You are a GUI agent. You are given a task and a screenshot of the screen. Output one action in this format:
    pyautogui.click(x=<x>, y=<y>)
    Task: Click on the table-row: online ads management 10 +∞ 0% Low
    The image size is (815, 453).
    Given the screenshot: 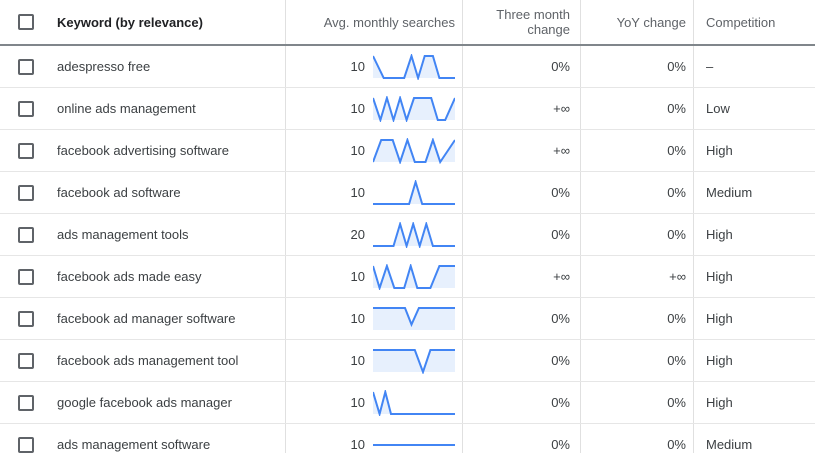 What is the action you would take?
    pyautogui.click(x=407, y=109)
    